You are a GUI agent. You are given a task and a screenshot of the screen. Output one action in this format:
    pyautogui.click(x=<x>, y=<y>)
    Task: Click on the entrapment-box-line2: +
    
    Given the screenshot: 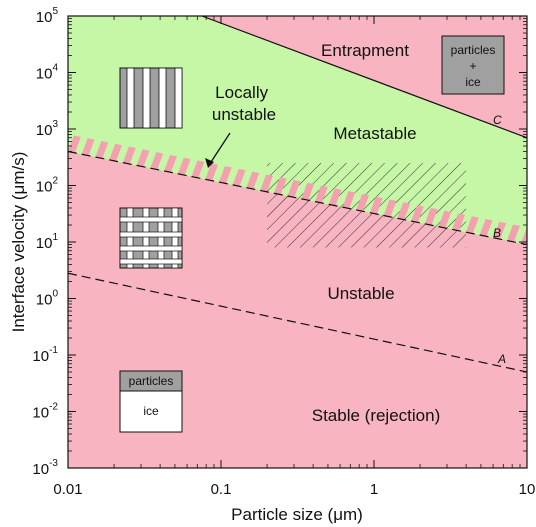 What is the action you would take?
    pyautogui.click(x=472, y=66)
    